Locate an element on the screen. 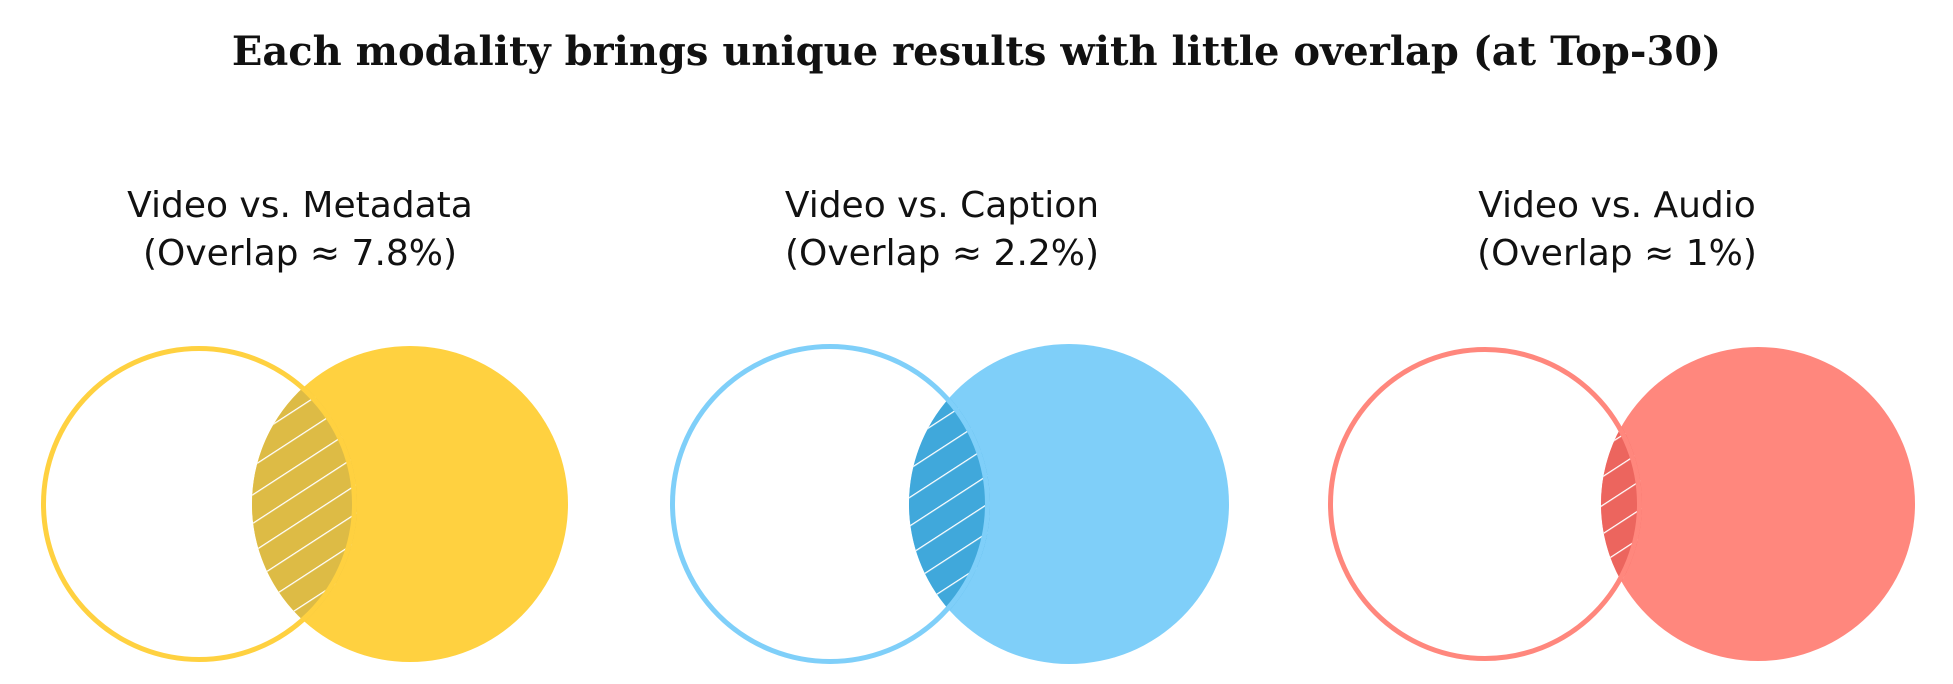 The height and width of the screenshot is (684, 1953). venn-caption-left-circle is located at coordinates (830, 504).